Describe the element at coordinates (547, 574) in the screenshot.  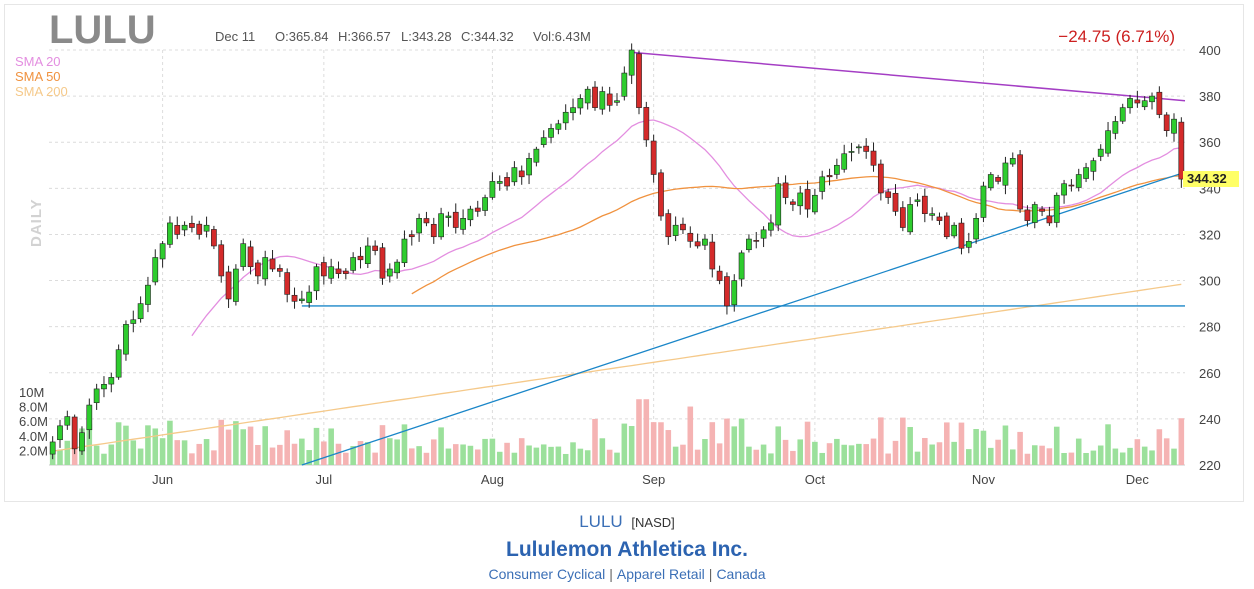
I see `sector-link: Consumer Cyclical` at that location.